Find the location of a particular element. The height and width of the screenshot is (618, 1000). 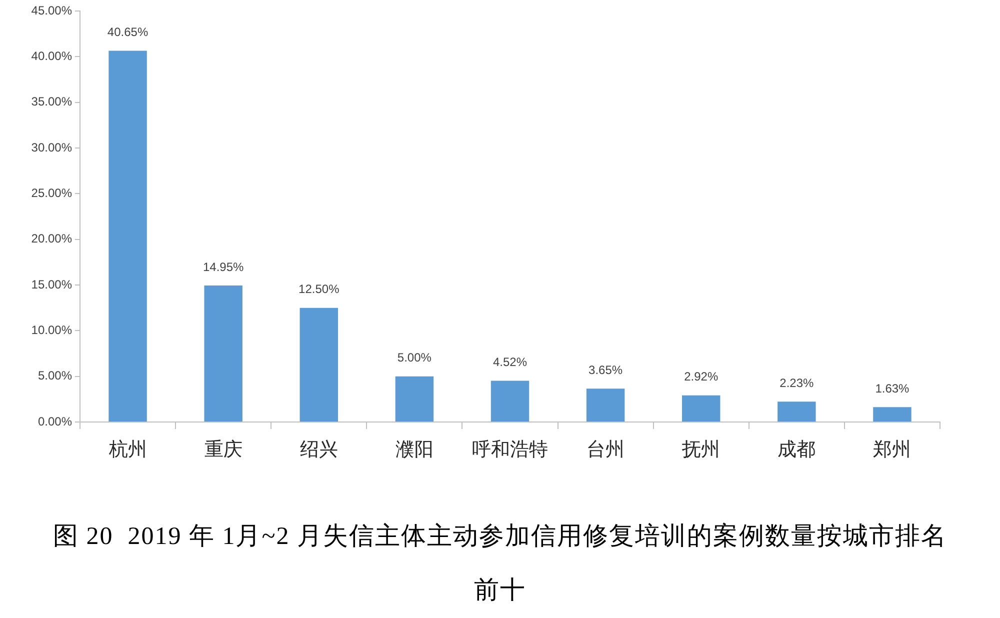

y-tick-label: 10.00% is located at coordinates (51, 329).